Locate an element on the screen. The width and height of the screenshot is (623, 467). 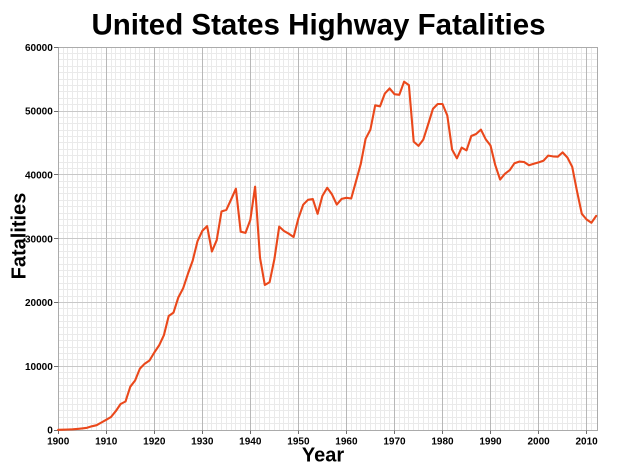
svg-text: 1960 is located at coordinates (346, 442).